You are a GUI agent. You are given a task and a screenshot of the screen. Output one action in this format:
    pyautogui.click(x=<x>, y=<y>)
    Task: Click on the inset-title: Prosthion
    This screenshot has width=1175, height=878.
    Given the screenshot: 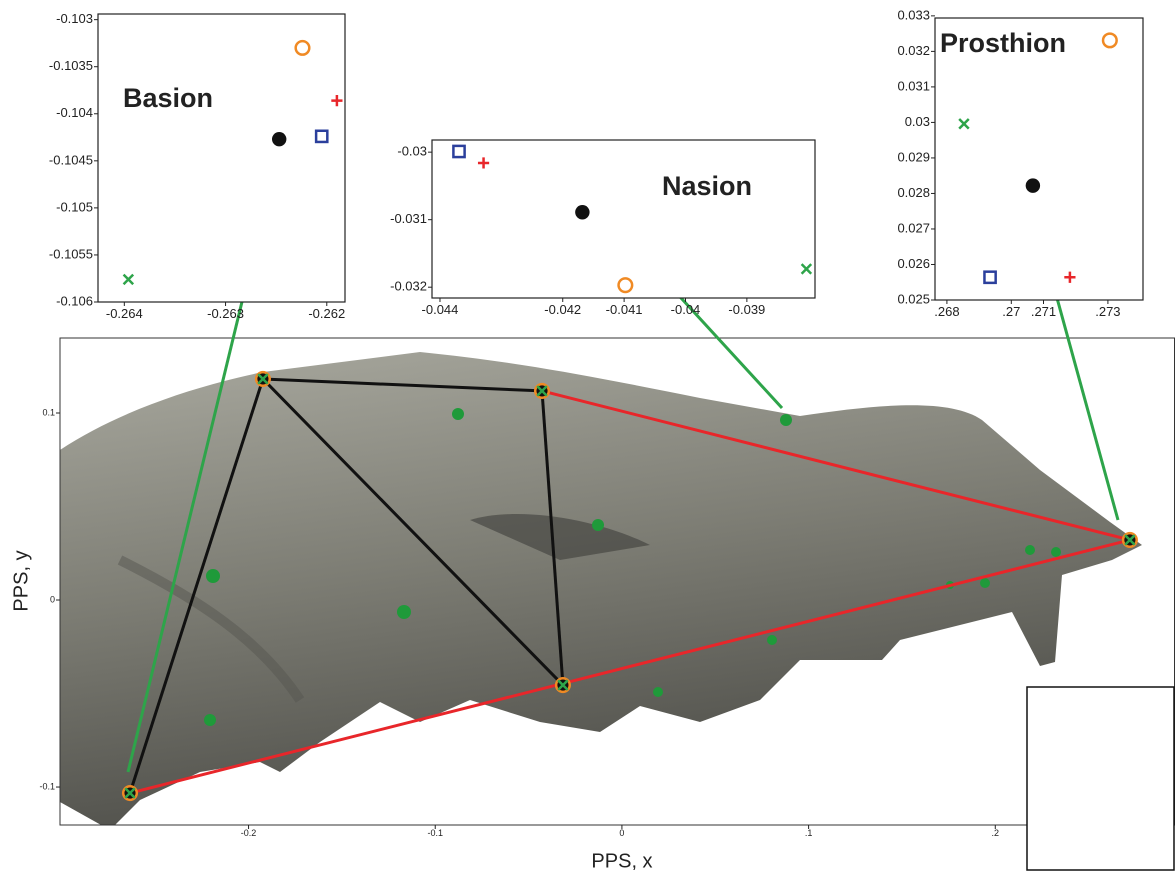 What is the action you would take?
    pyautogui.click(x=1003, y=43)
    